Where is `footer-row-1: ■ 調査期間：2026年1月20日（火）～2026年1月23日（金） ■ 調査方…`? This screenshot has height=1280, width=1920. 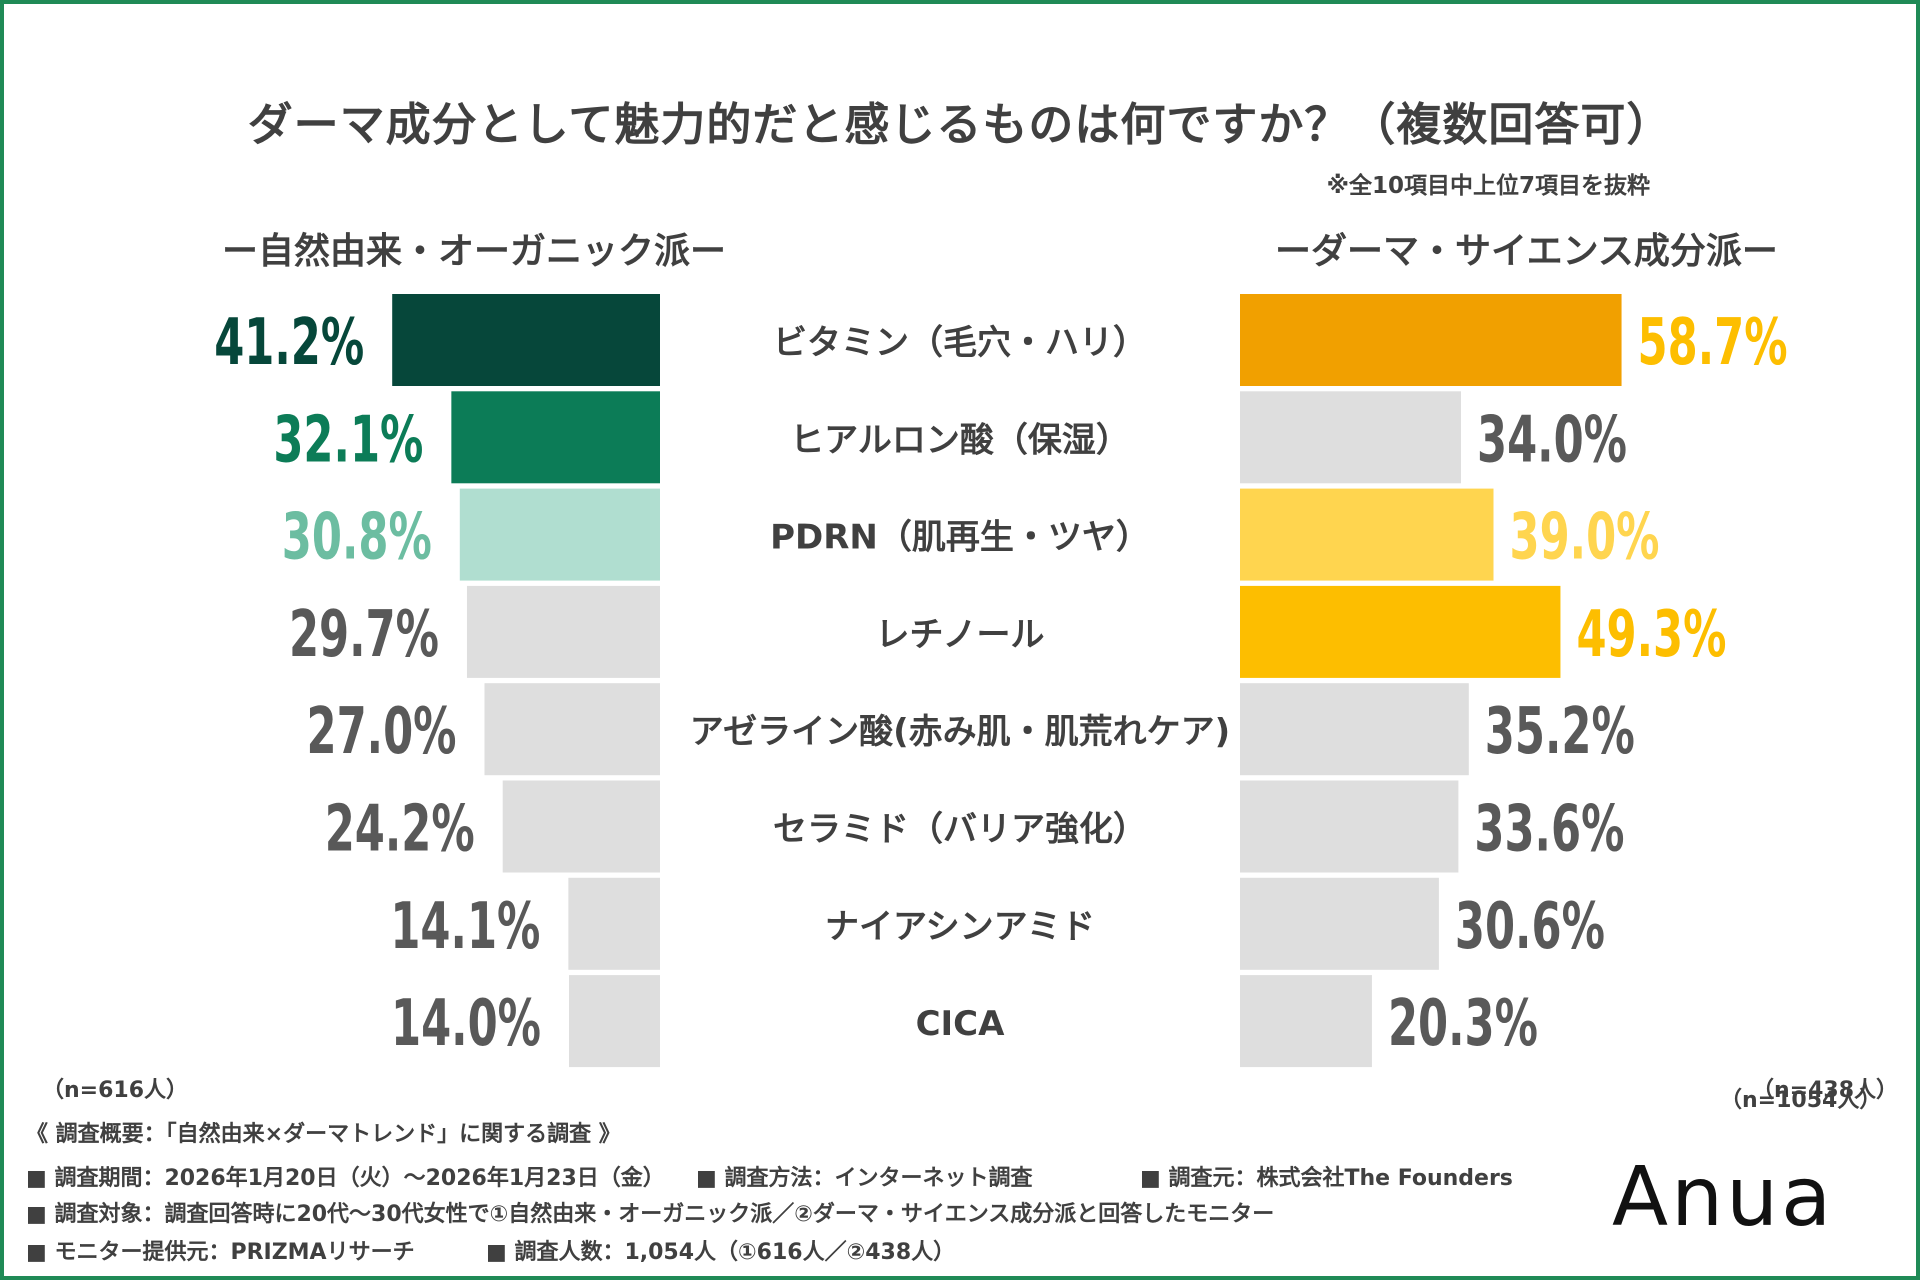 footer-row-1: ■ 調査期間：2026年1月20日（火）～2026年1月23日（金） ■ 調査方… is located at coordinates (806, 1175).